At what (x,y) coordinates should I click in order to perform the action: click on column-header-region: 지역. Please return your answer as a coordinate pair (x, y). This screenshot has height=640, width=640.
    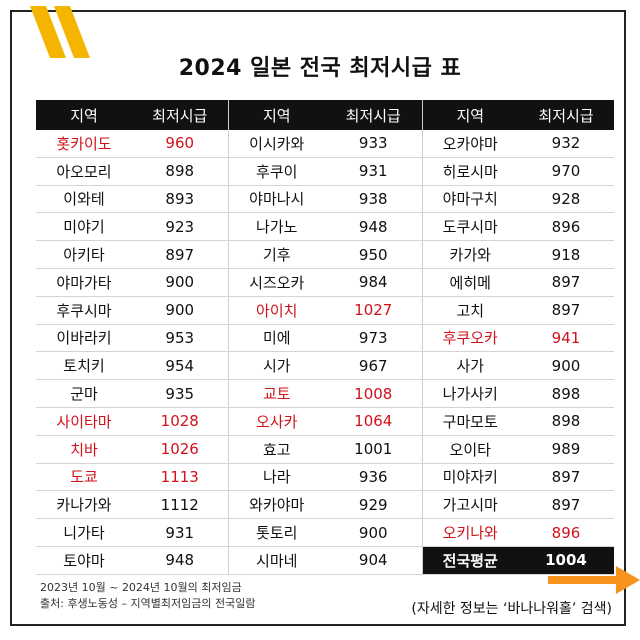
    Looking at the image, I should click on (470, 115).